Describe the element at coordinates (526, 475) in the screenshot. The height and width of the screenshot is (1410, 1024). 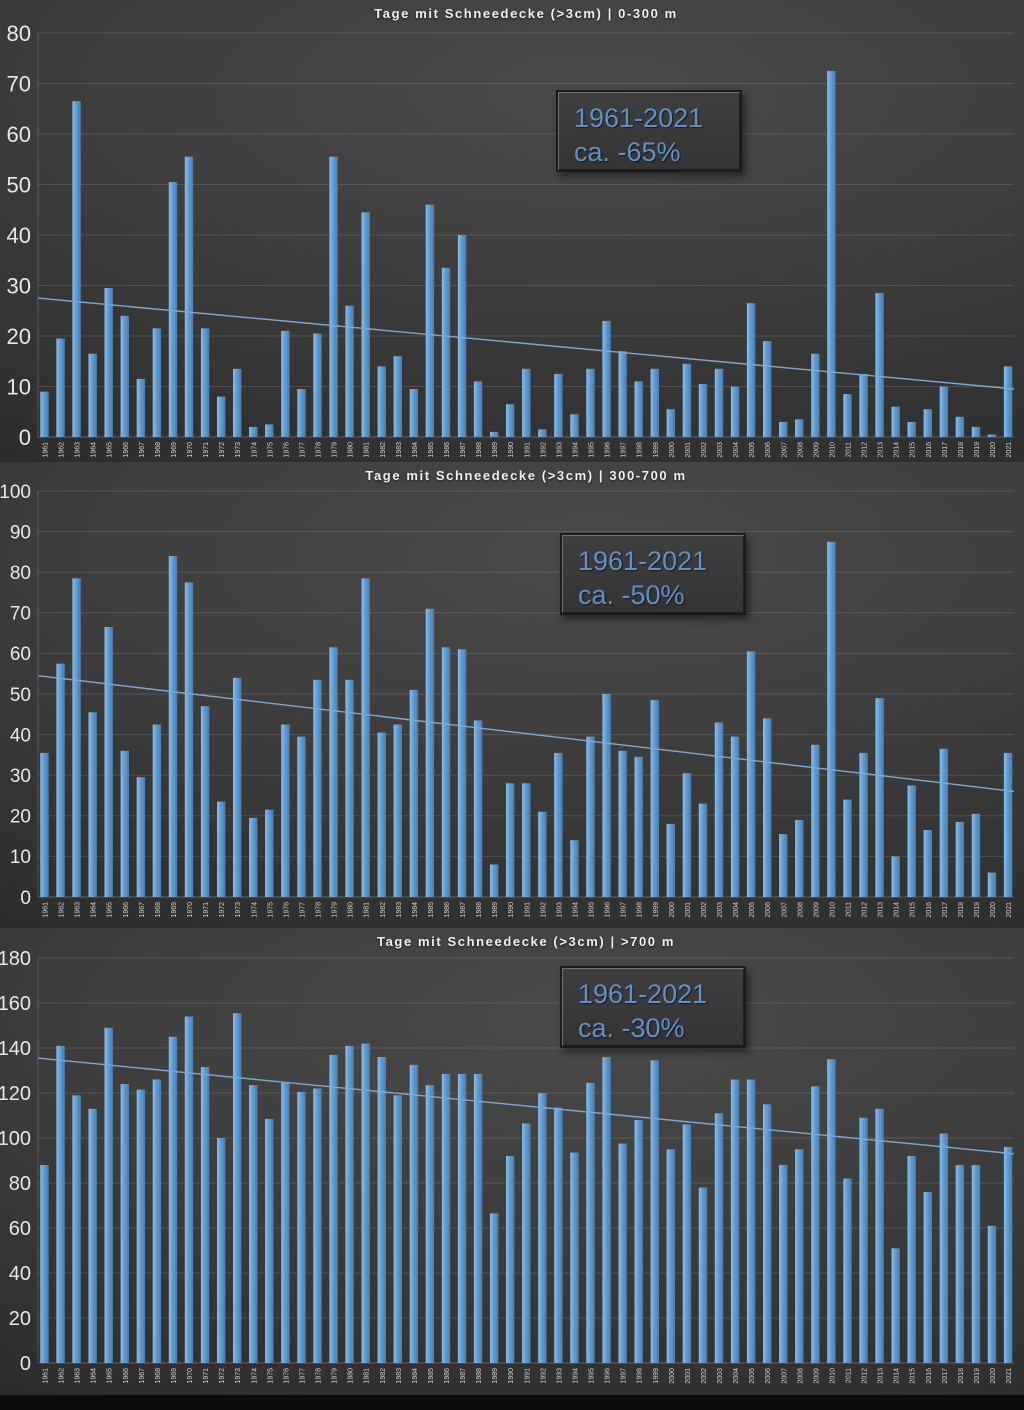
I see `chart-title-300-700m: Tage mit Schneedecke (>3cm) | 300-700 m` at that location.